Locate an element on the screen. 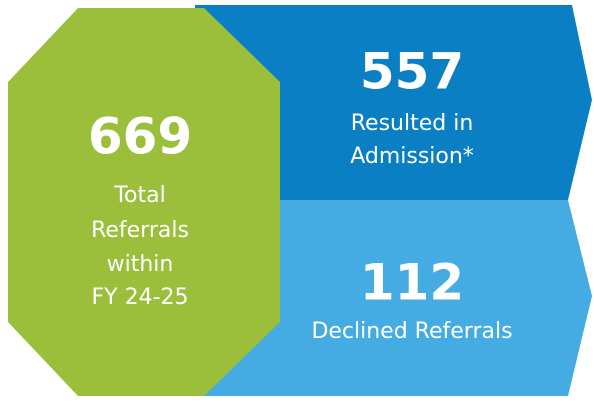 The image size is (594, 403). total-label: Total is located at coordinates (139, 195).